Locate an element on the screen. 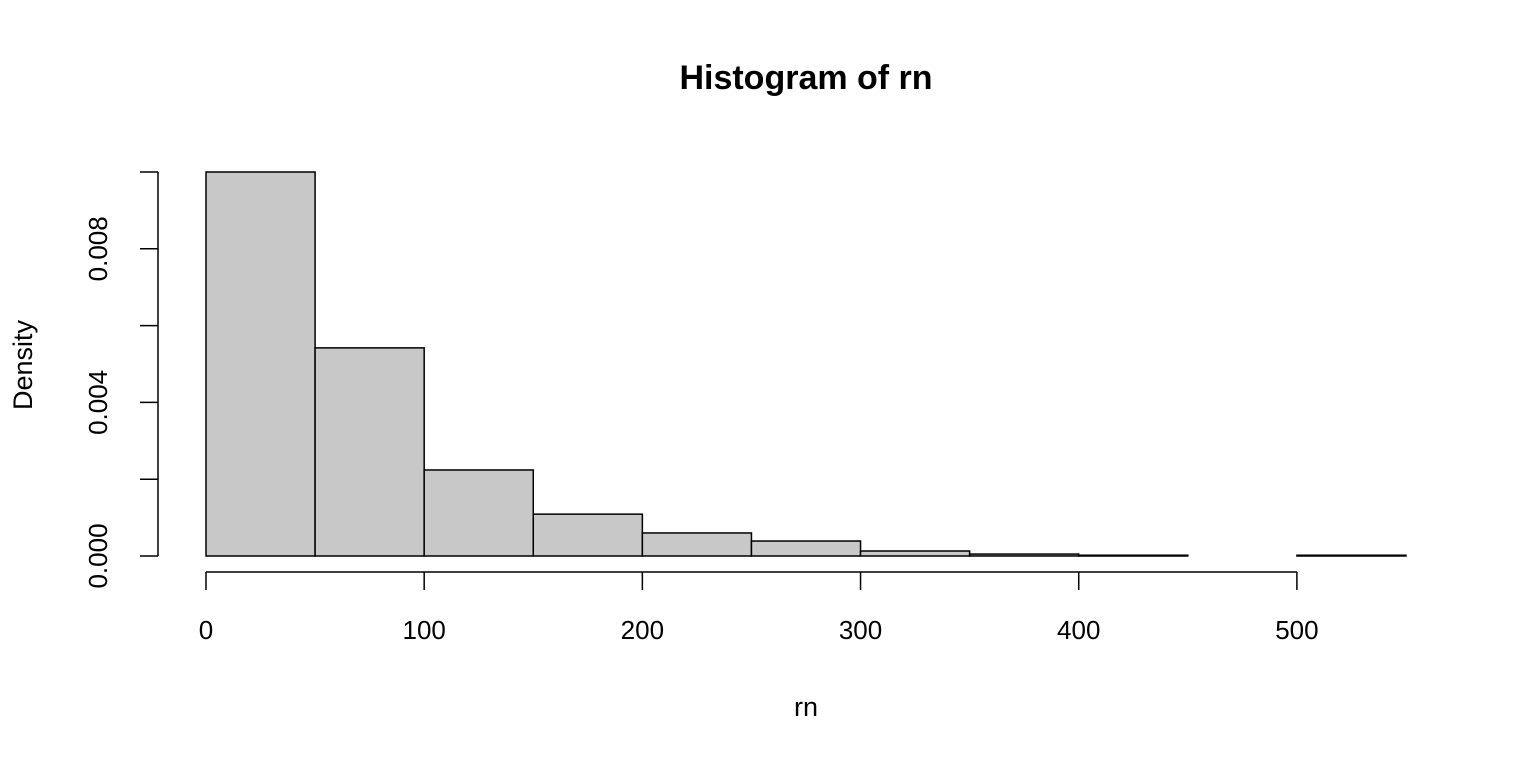 This screenshot has height=768, width=1536. x-tick-label: 100 is located at coordinates (423, 630).